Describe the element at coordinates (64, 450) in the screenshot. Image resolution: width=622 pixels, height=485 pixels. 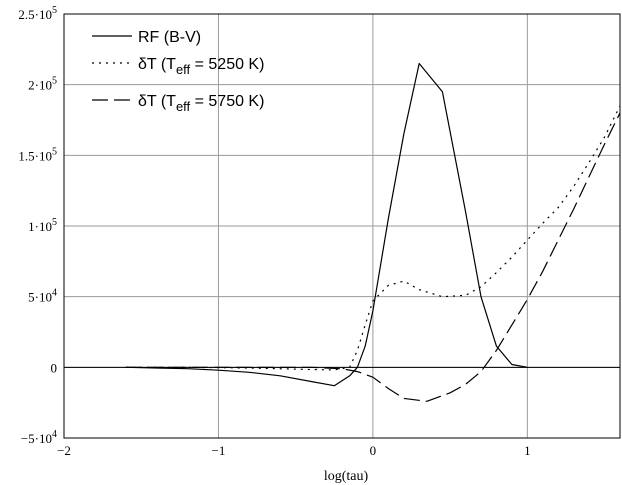
I see `x-tick-label: −2` at that location.